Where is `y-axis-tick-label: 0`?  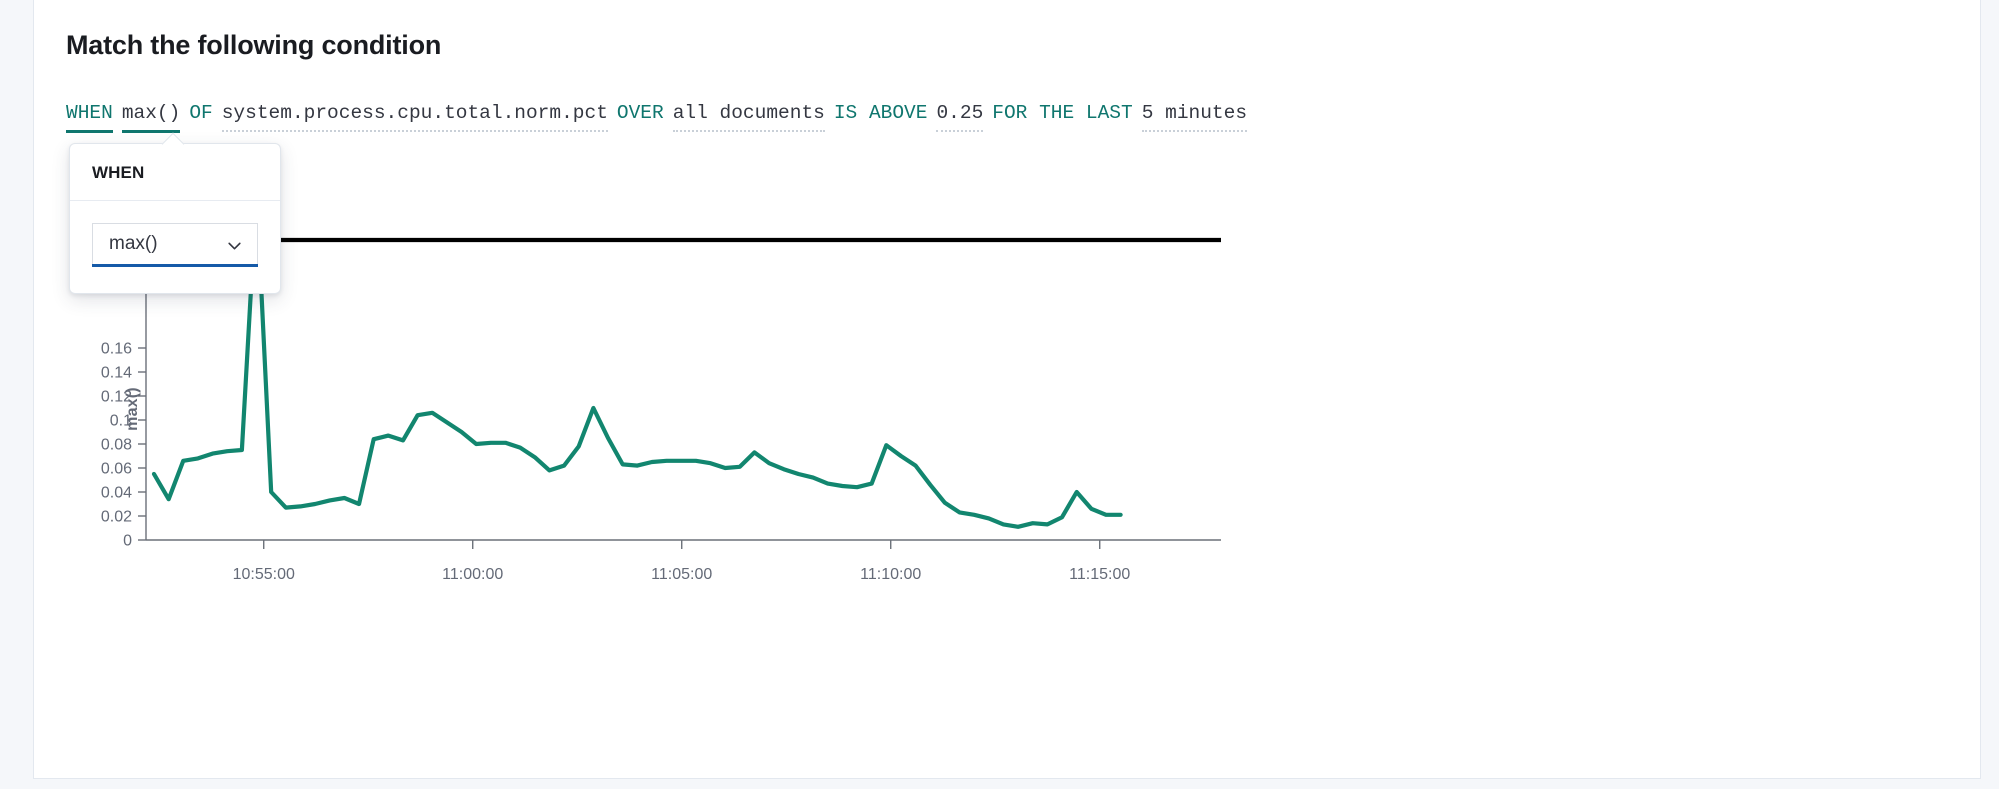 y-axis-tick-label: 0 is located at coordinates (127, 541).